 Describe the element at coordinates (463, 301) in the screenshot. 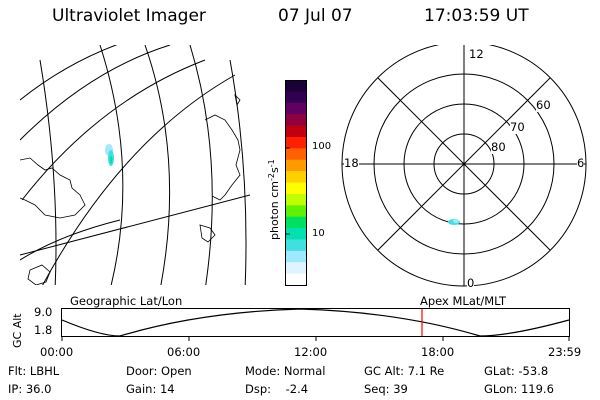

I see `polar-panel-label: Apex MLat/MLT` at that location.